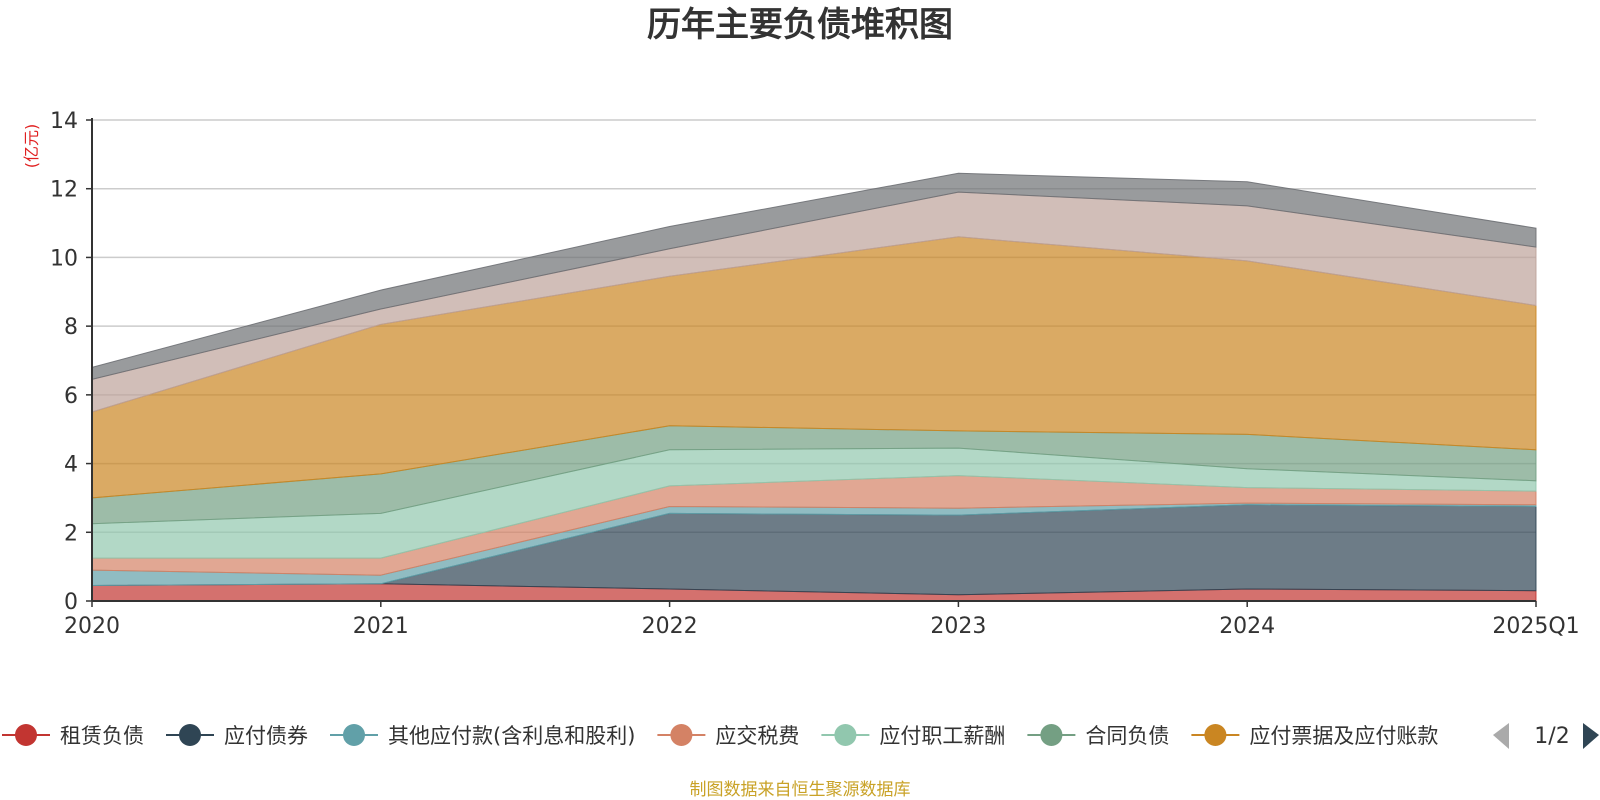 This screenshot has height=800, width=1600. I want to click on legend-item: 应交税费, so click(728, 736).